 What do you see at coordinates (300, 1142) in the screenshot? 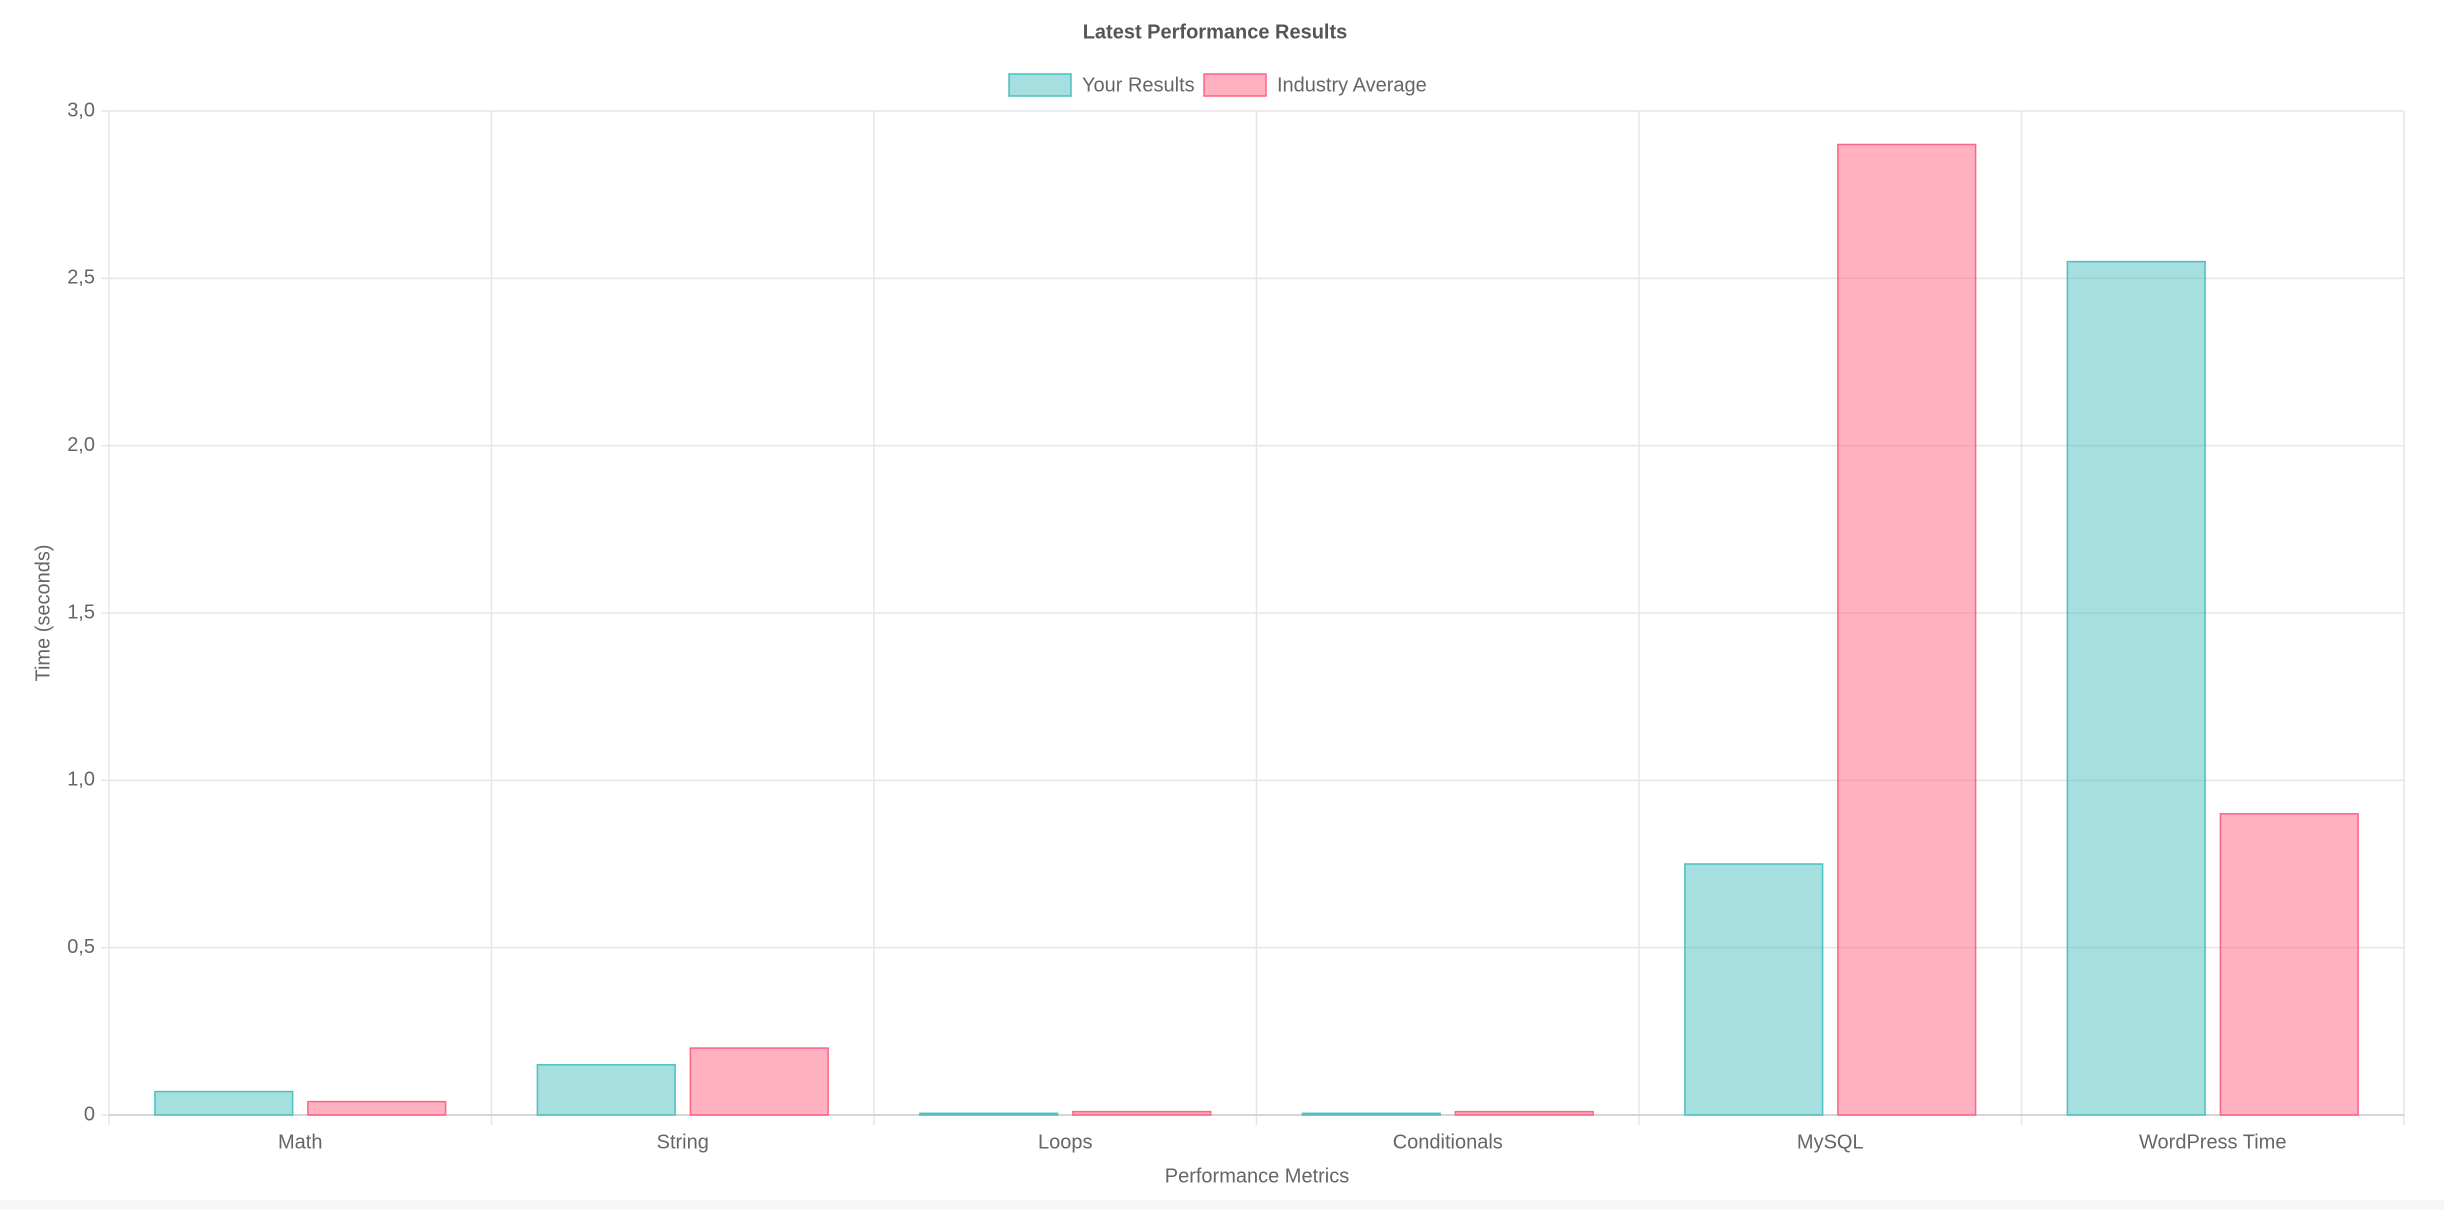
I see `x-tick-label: Math` at bounding box center [300, 1142].